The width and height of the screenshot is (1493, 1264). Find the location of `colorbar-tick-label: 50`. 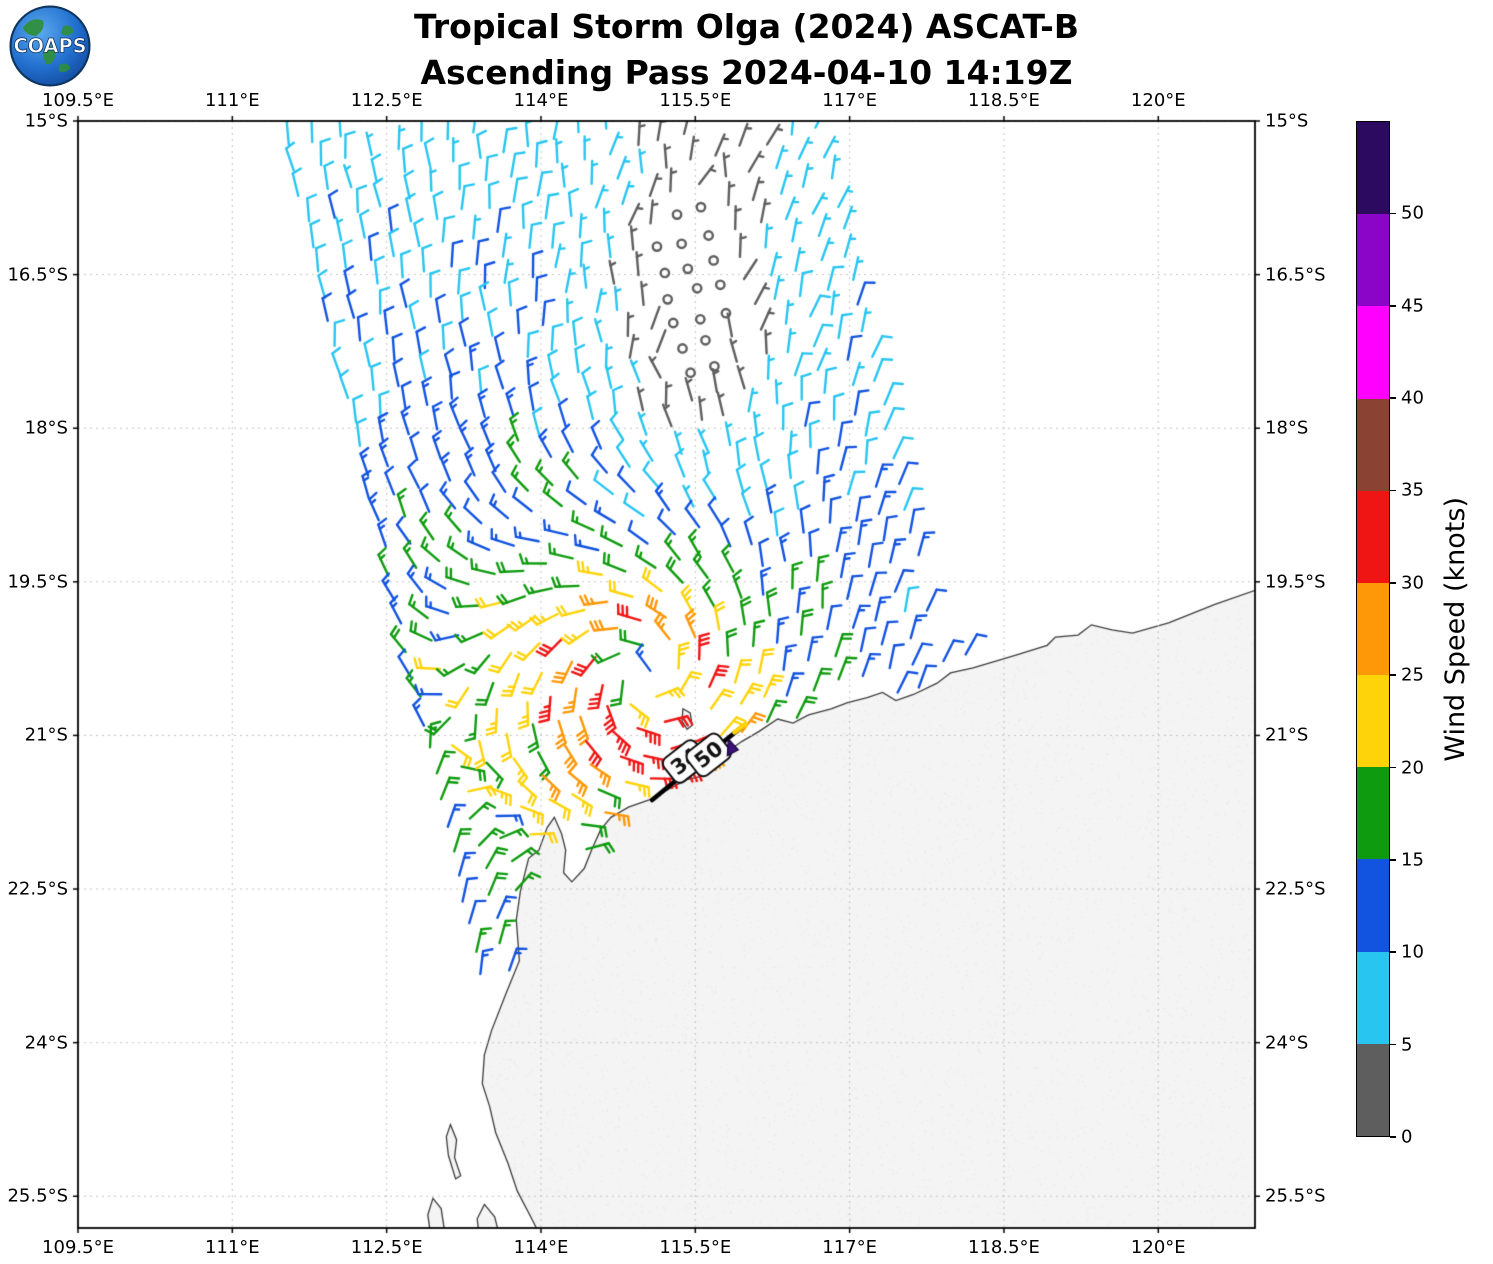

colorbar-tick-label: 50 is located at coordinates (1412, 213).